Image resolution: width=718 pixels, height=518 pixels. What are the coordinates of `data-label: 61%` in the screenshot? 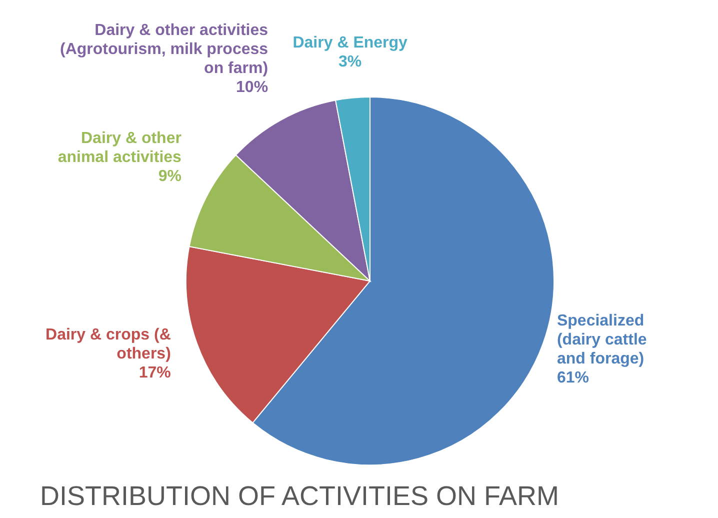 It's located at (573, 378).